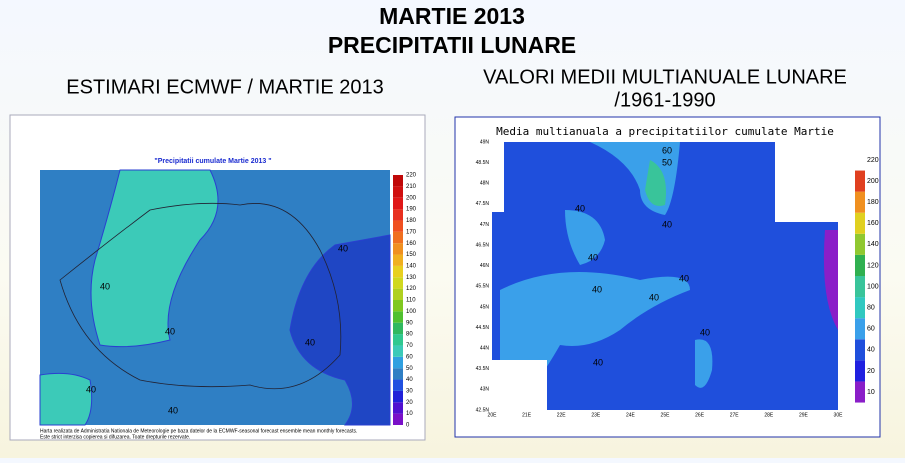 The height and width of the screenshot is (463, 905). I want to click on colorbar-label: 70, so click(409, 346).